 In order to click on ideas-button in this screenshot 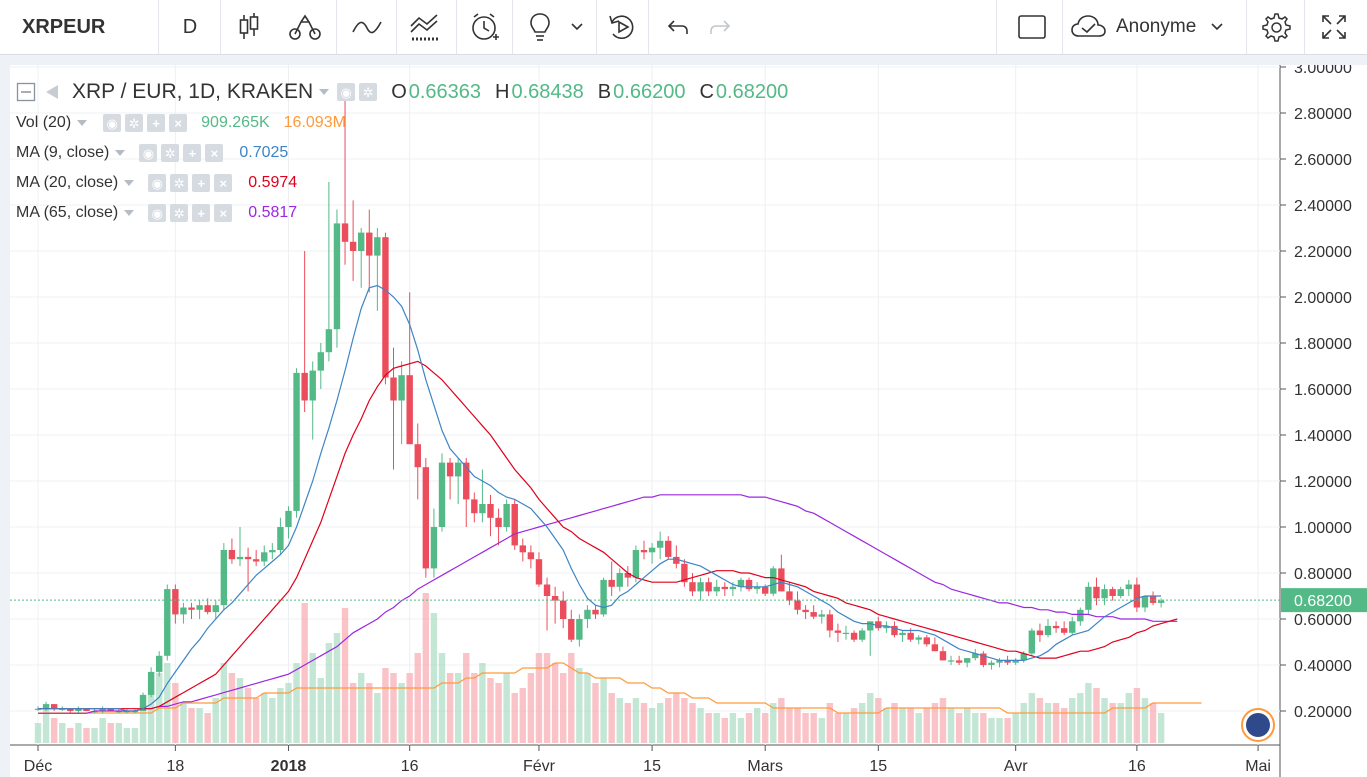, I will do `click(540, 27)`.